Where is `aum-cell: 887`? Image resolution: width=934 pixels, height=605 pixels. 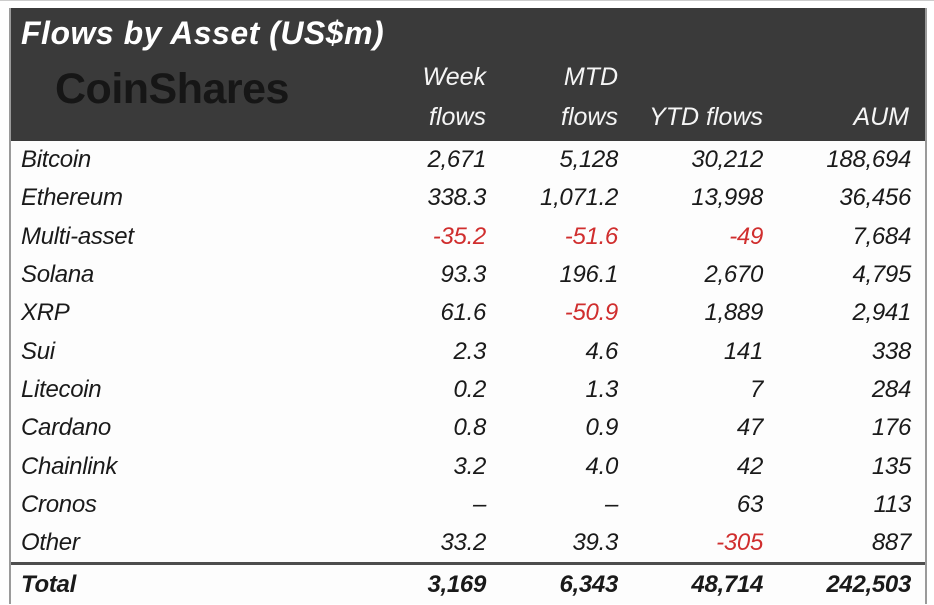 aum-cell: 887 is located at coordinates (891, 543).